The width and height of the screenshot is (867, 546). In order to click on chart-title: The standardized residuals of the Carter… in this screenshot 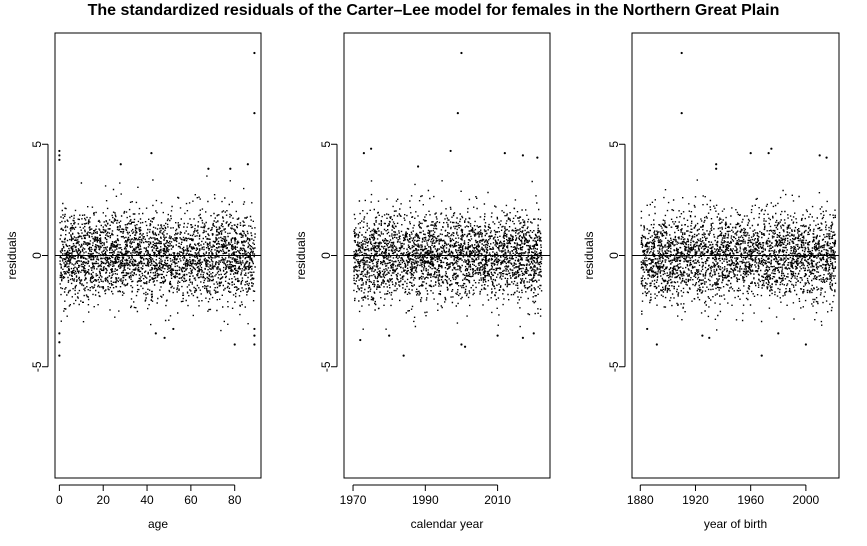, I will do `click(433, 10)`.